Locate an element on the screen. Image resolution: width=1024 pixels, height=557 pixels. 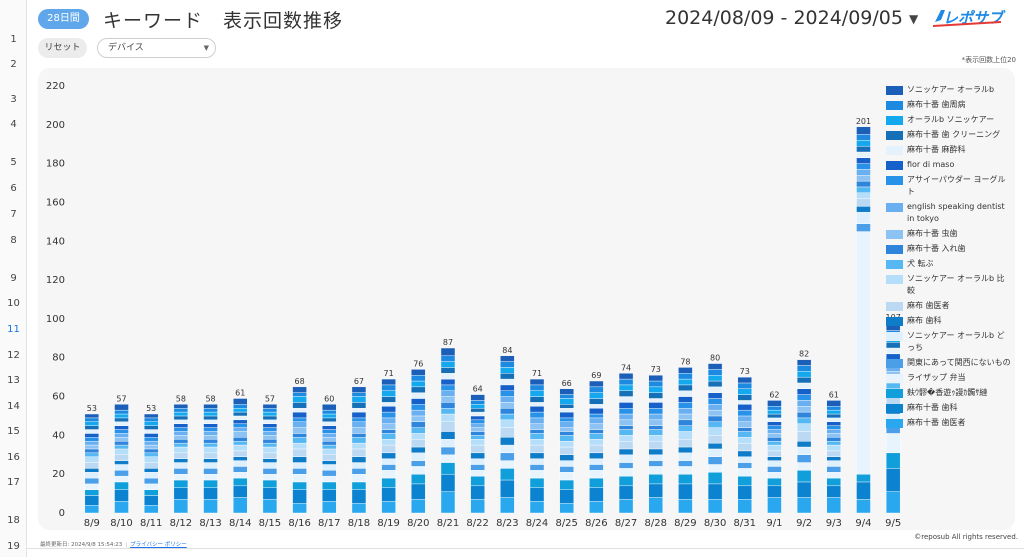
legend-item: 麻布十番 歯 クリーニング is located at coordinates (948, 135).